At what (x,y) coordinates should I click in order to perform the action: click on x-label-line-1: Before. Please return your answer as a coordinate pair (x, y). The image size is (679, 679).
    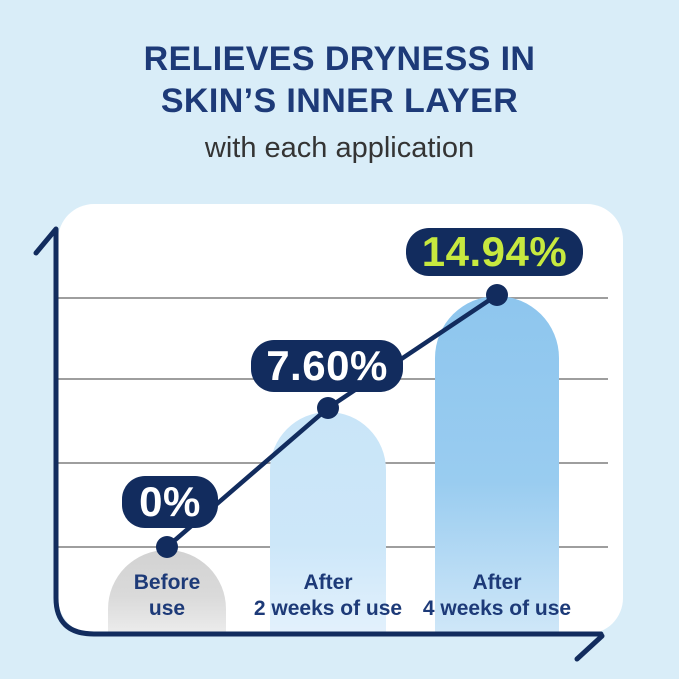
    Looking at the image, I should click on (167, 582).